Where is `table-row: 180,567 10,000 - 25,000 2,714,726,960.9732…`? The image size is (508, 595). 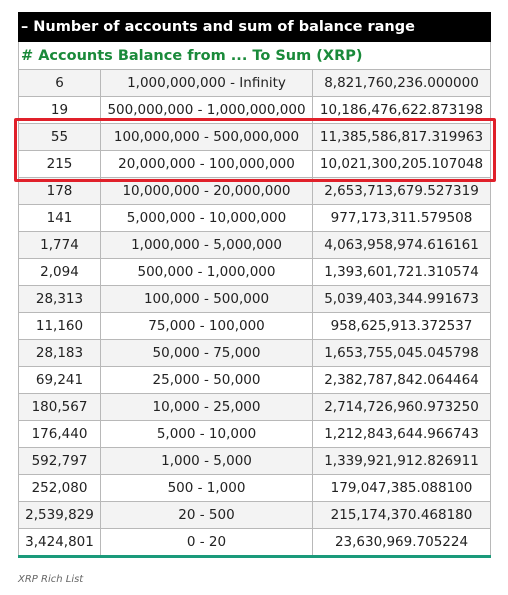 table-row: 180,567 10,000 - 25,000 2,714,726,960.9732… is located at coordinates (254, 407).